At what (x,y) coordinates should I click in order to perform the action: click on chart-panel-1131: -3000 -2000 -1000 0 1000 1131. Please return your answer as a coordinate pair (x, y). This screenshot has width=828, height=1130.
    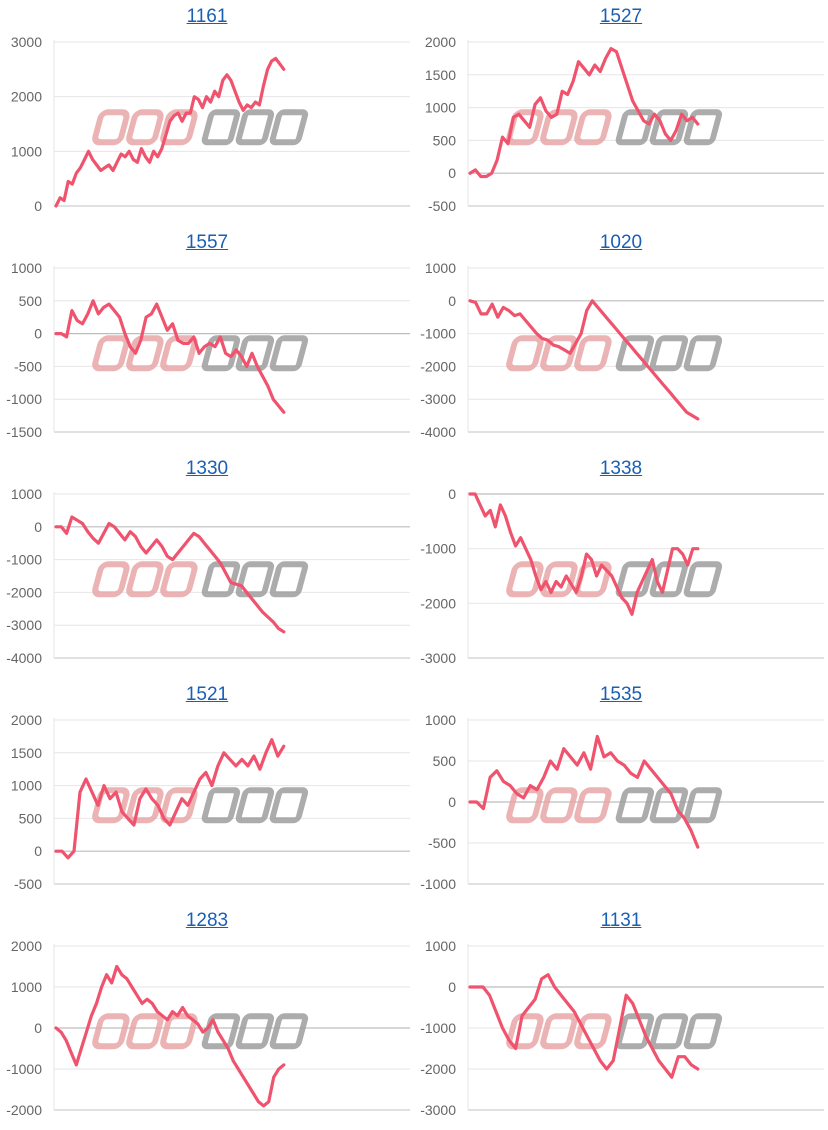
    Looking at the image, I should click on (621, 1017).